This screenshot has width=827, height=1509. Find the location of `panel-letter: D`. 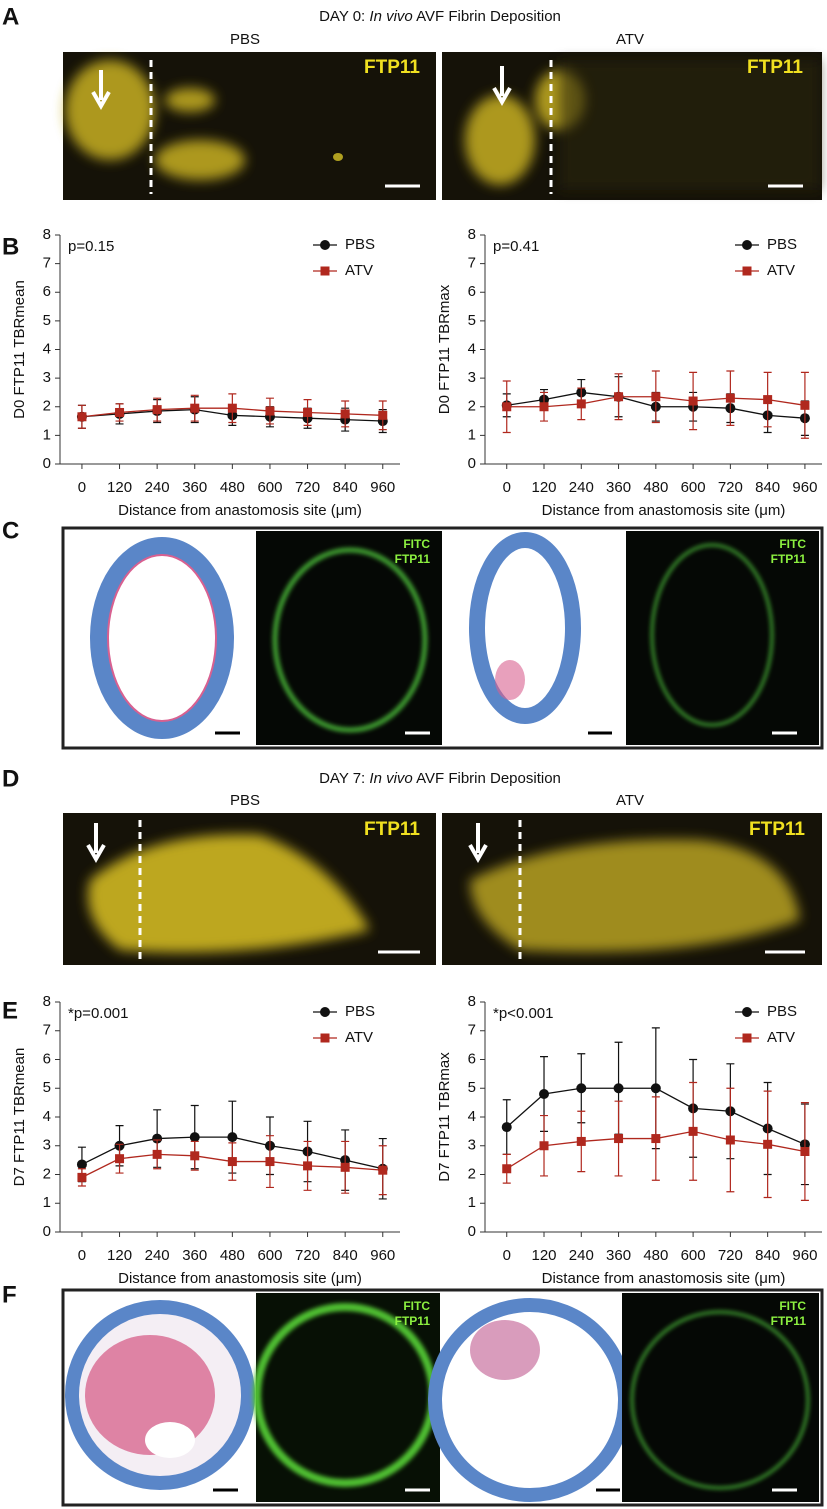

panel-letter: D is located at coordinates (10, 778).